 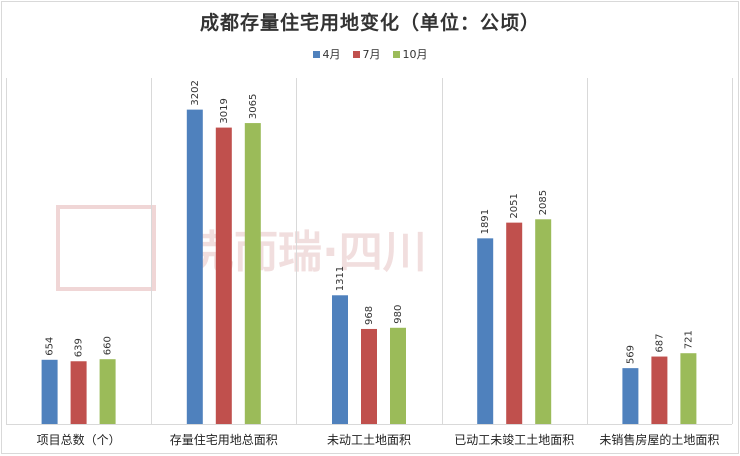 I want to click on value-label-0-0: 654, so click(x=50, y=346).